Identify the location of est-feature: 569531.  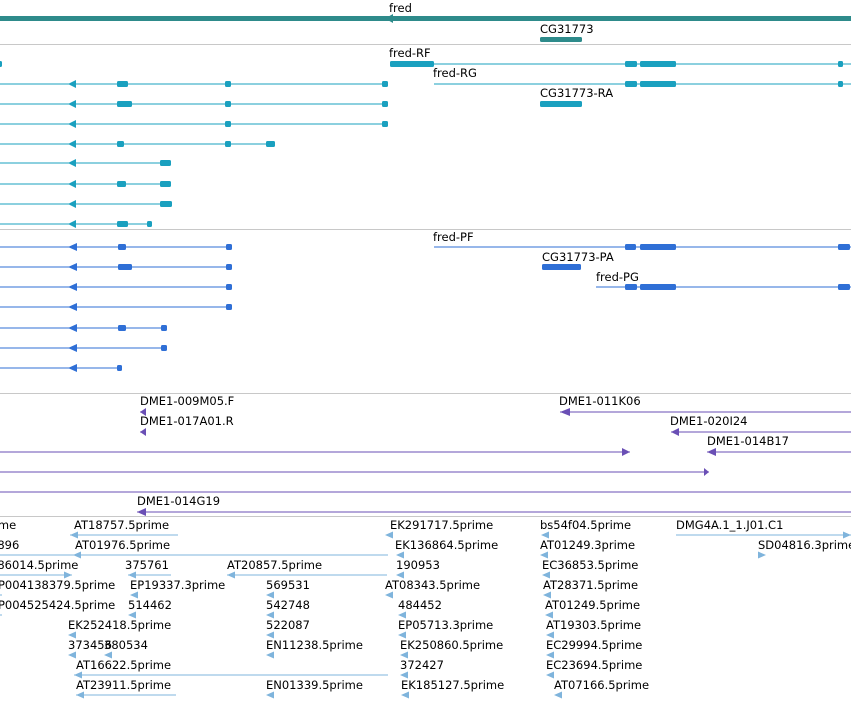
(288, 588).